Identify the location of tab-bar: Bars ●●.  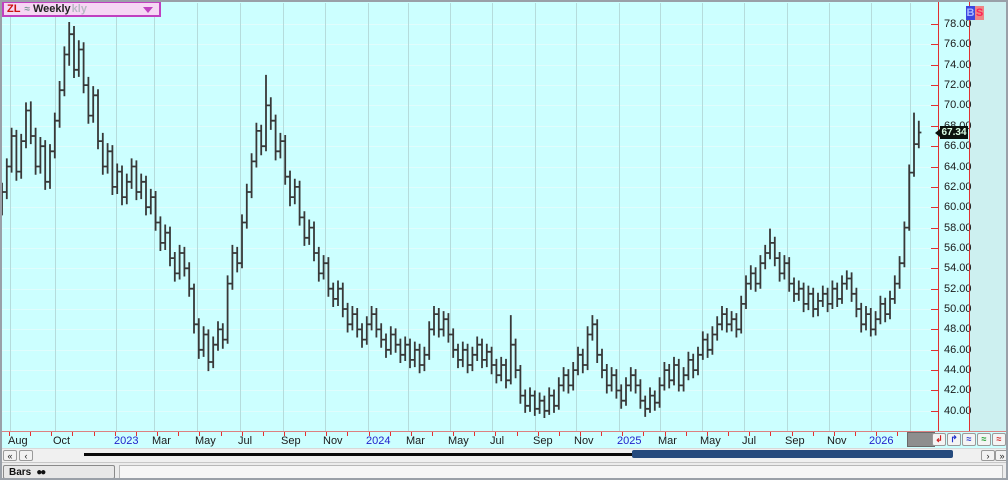
(504, 471).